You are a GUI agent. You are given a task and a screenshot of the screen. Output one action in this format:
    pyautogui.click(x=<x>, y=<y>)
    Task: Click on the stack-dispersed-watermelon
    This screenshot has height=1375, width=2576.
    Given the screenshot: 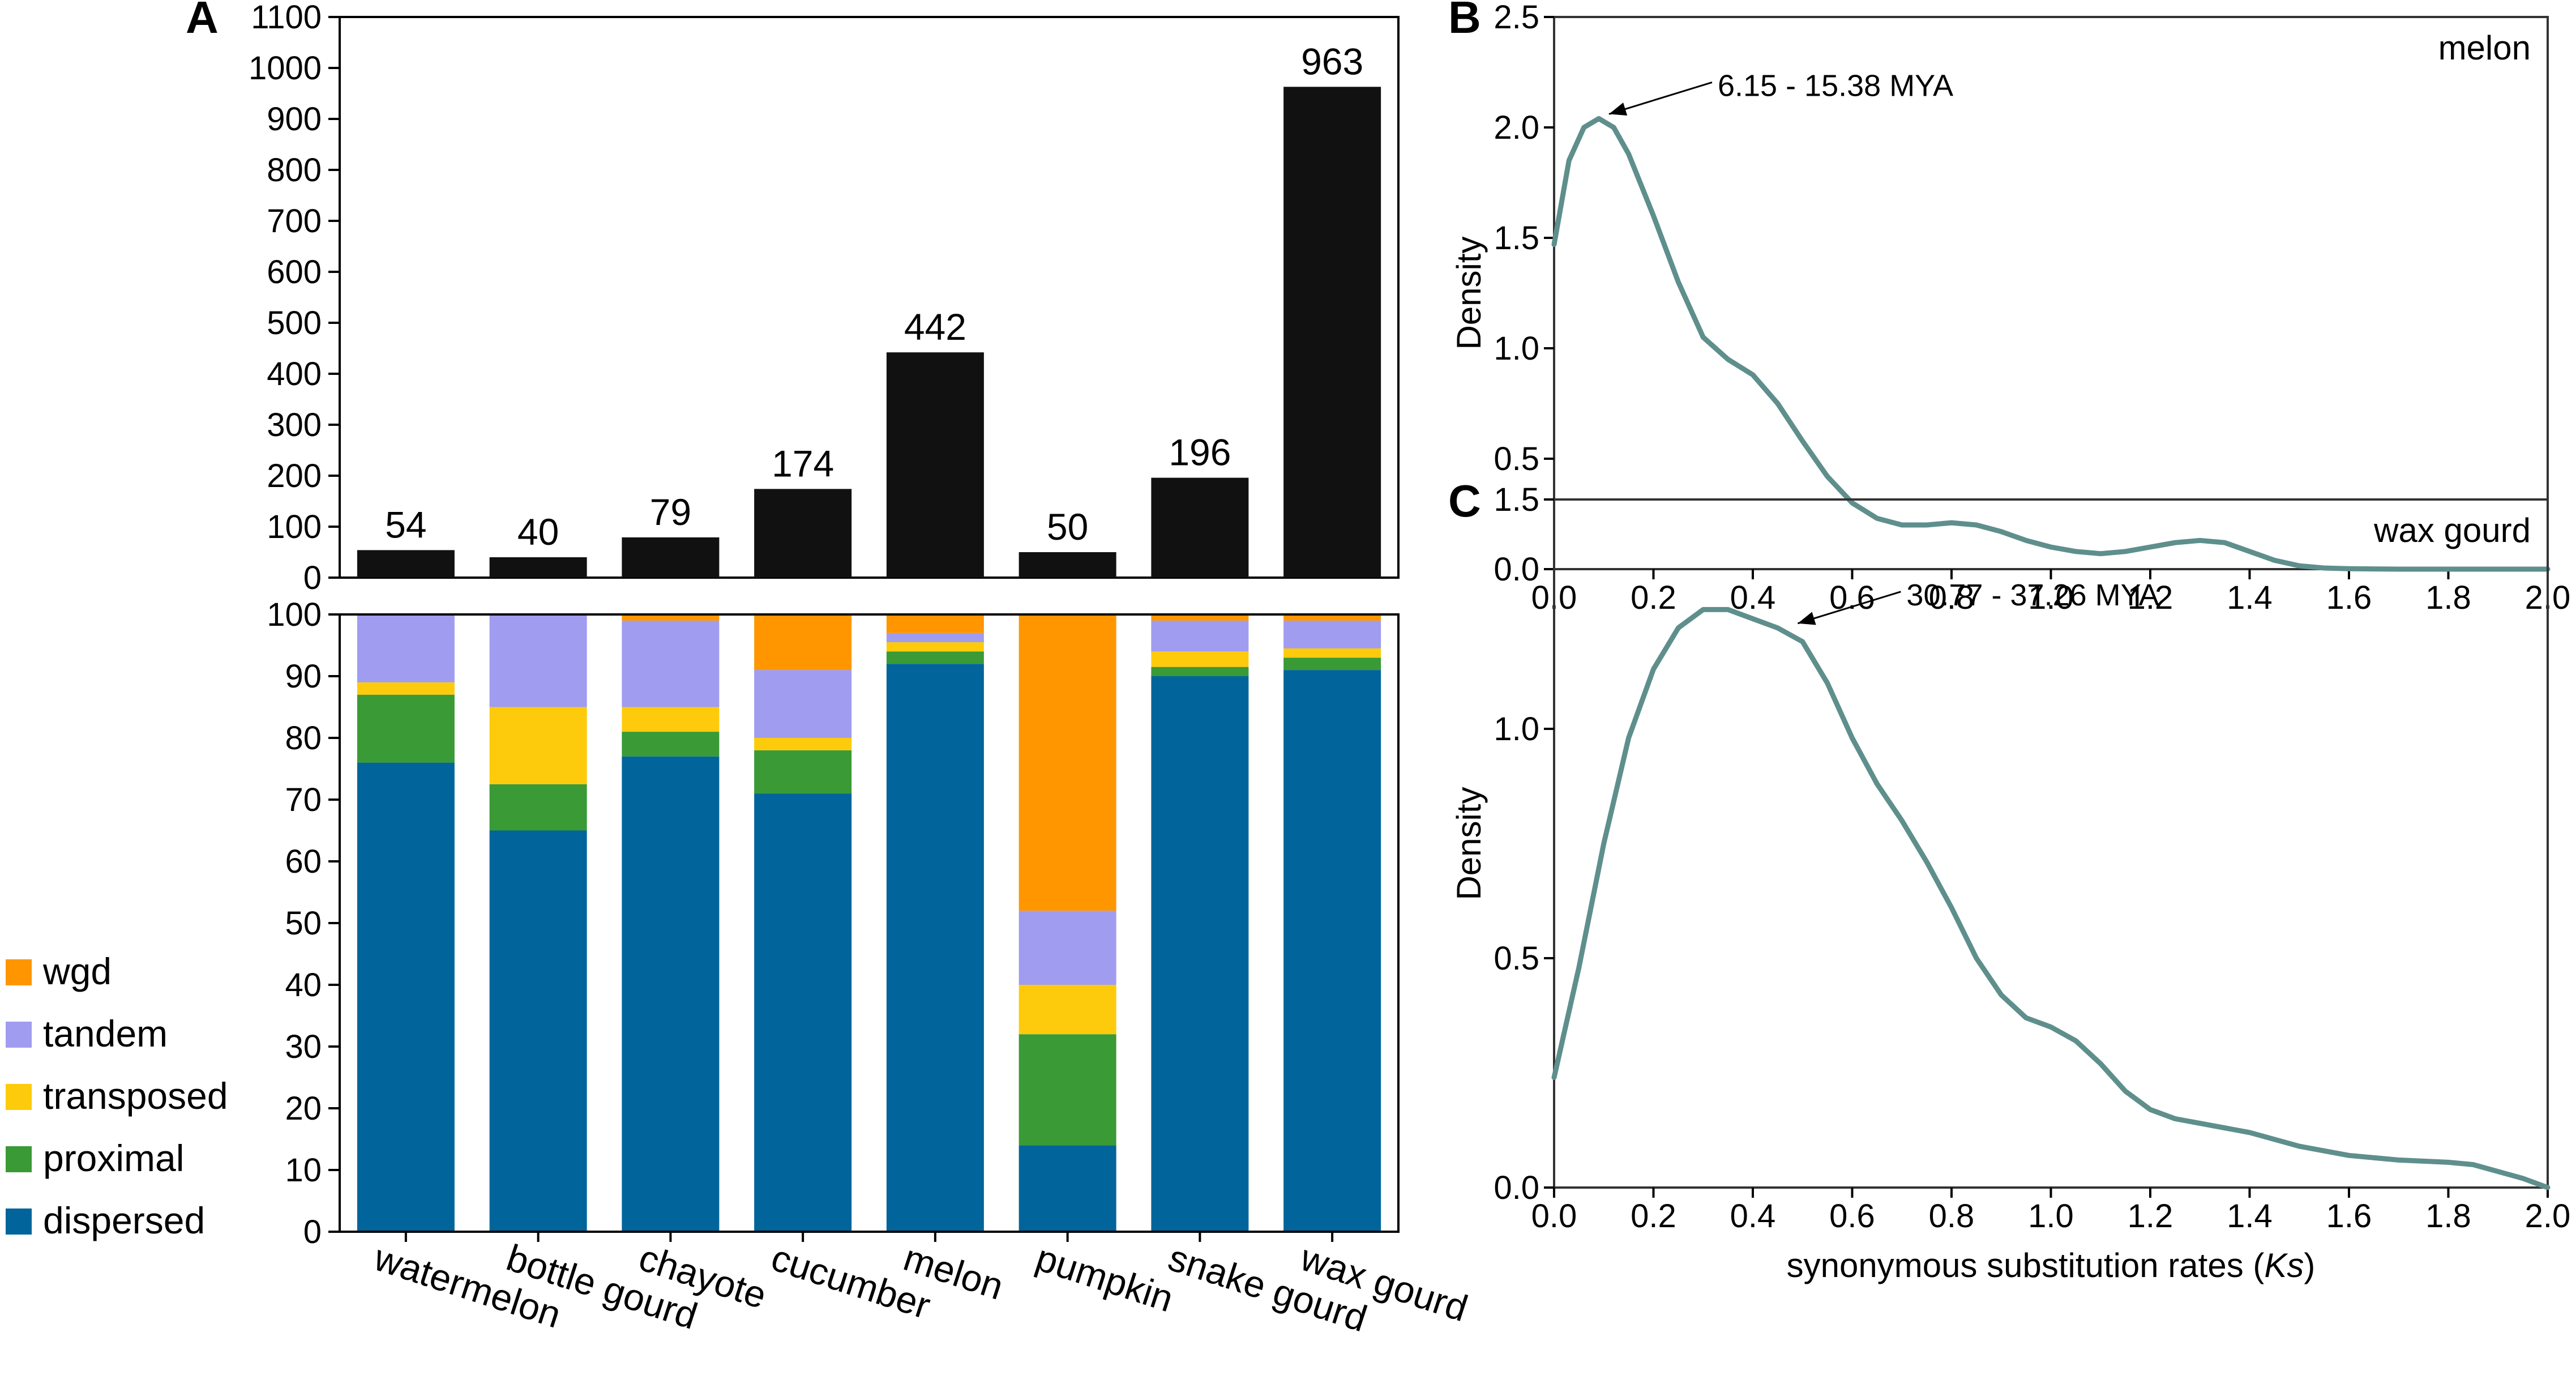 What is the action you would take?
    pyautogui.click(x=406, y=997)
    